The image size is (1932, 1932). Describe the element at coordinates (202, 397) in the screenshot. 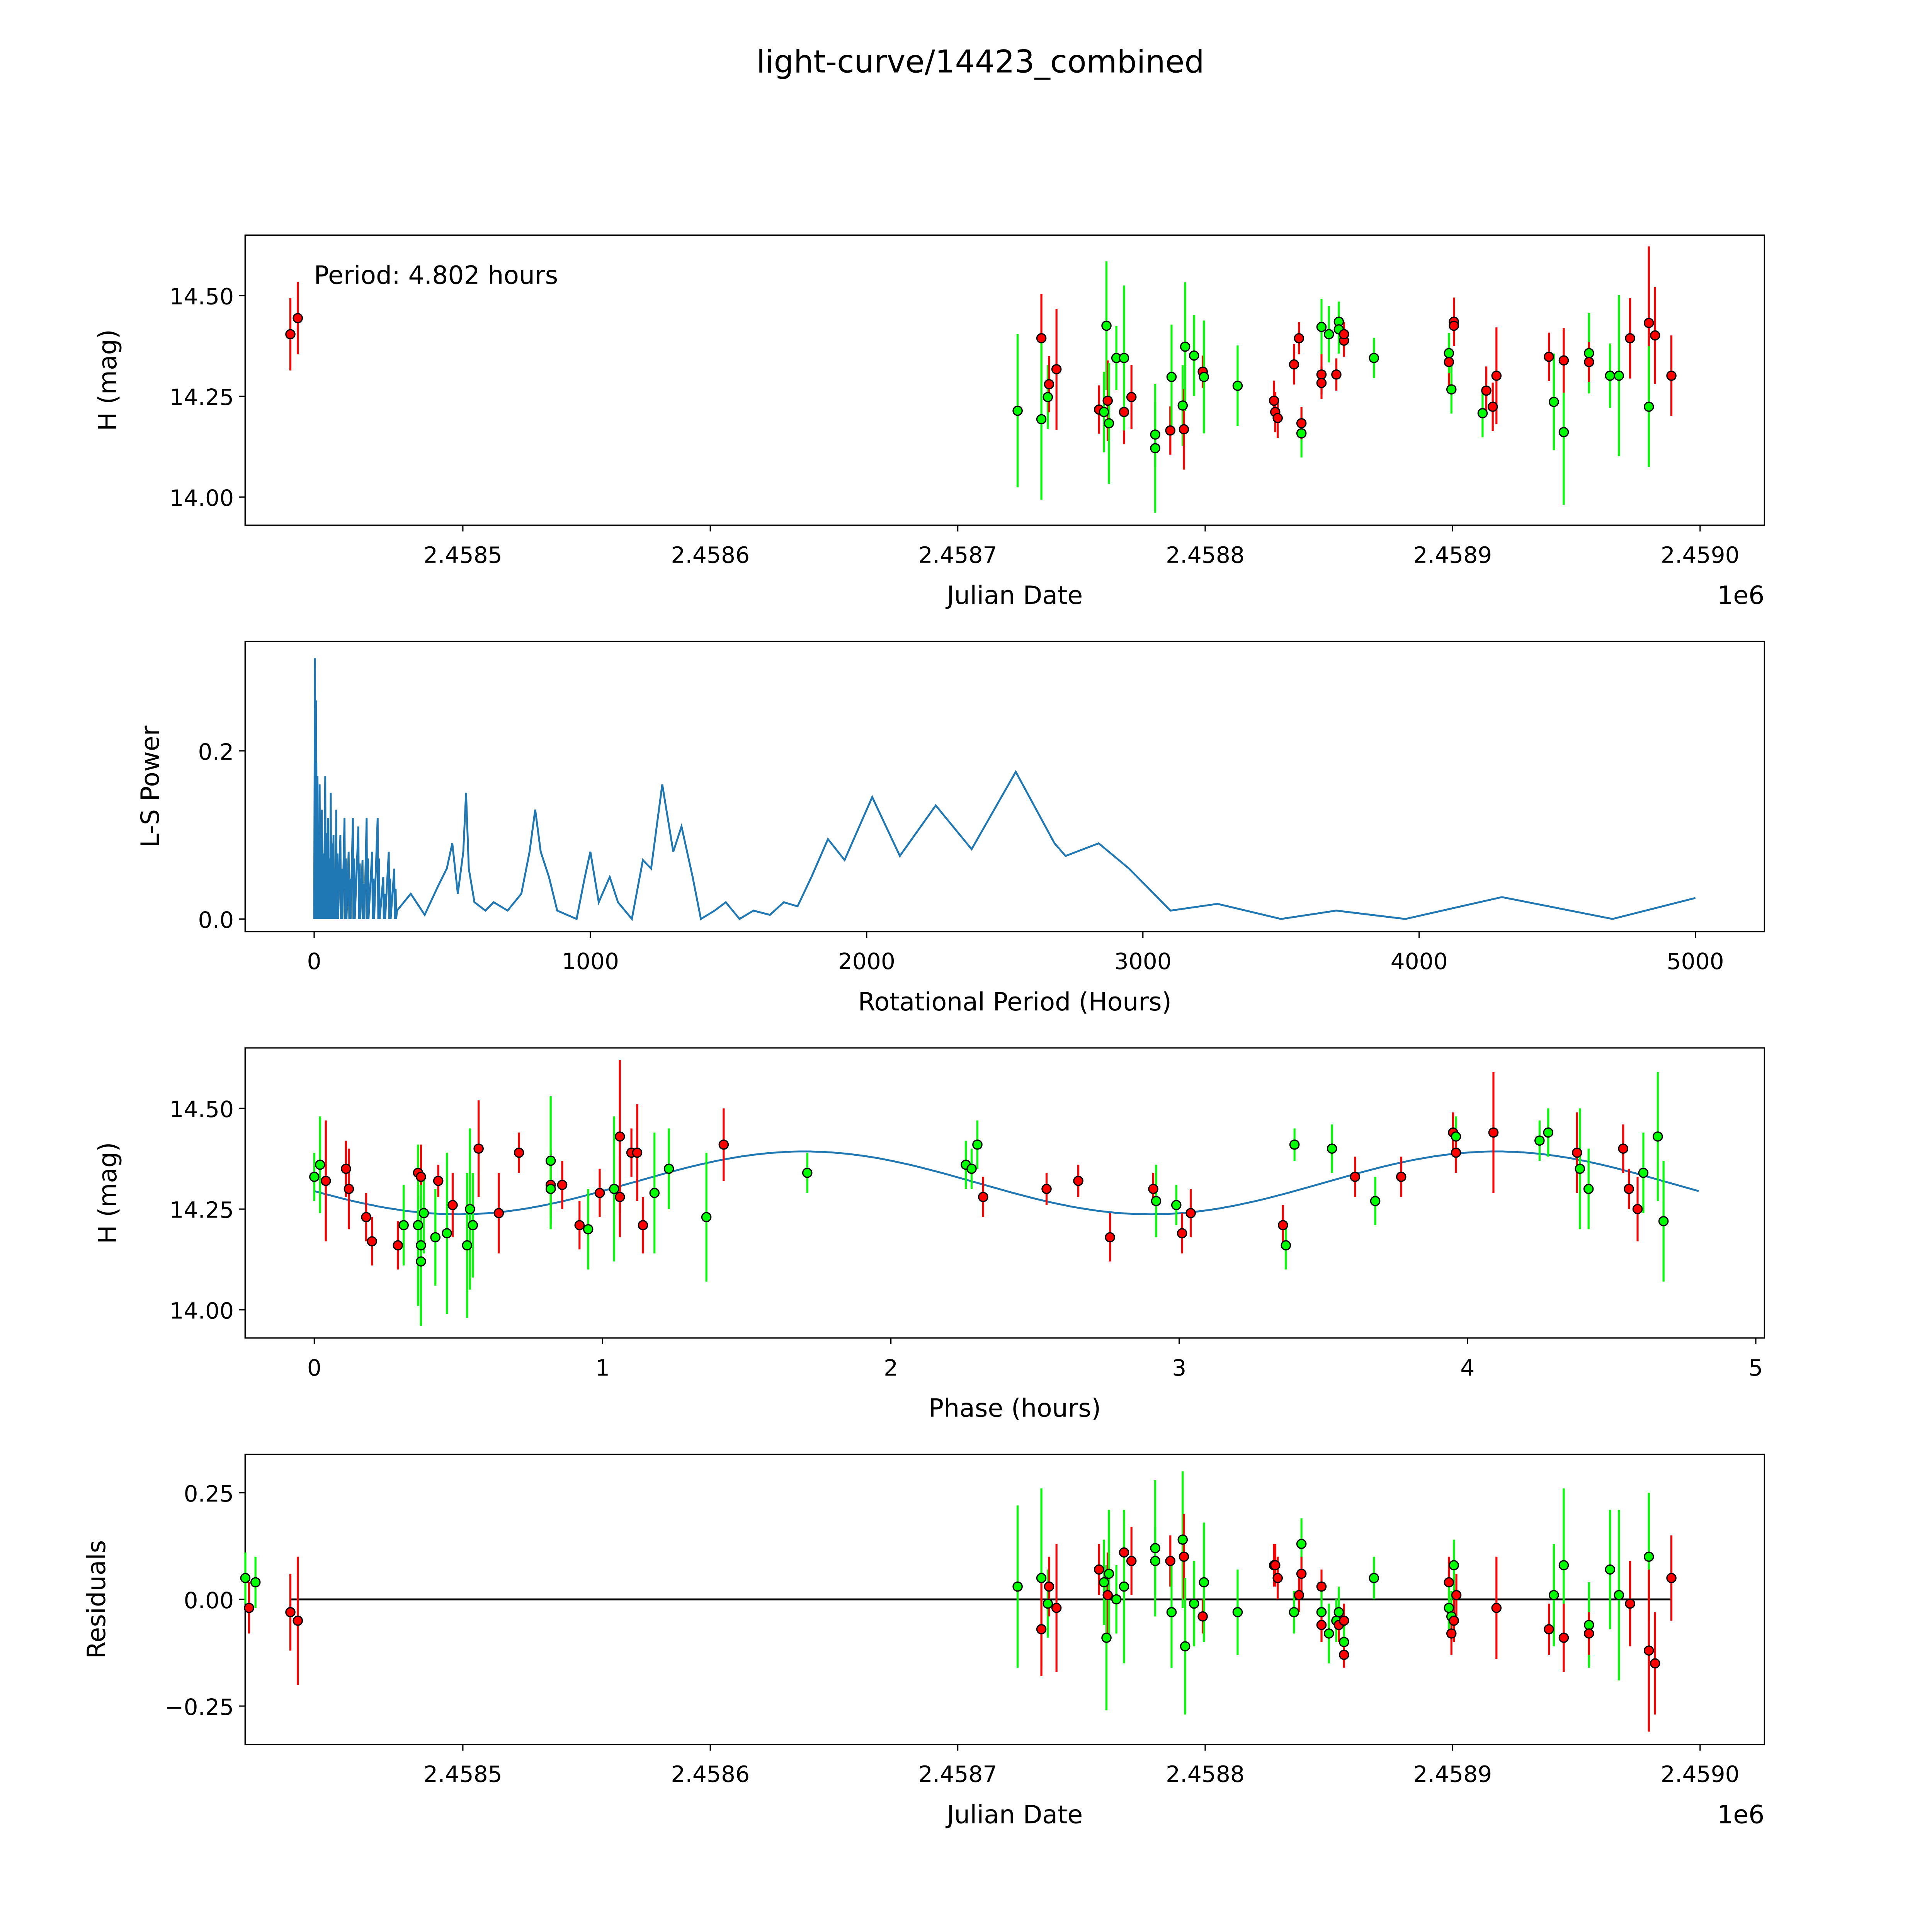

I see `y-tick-label: 14.25` at that location.